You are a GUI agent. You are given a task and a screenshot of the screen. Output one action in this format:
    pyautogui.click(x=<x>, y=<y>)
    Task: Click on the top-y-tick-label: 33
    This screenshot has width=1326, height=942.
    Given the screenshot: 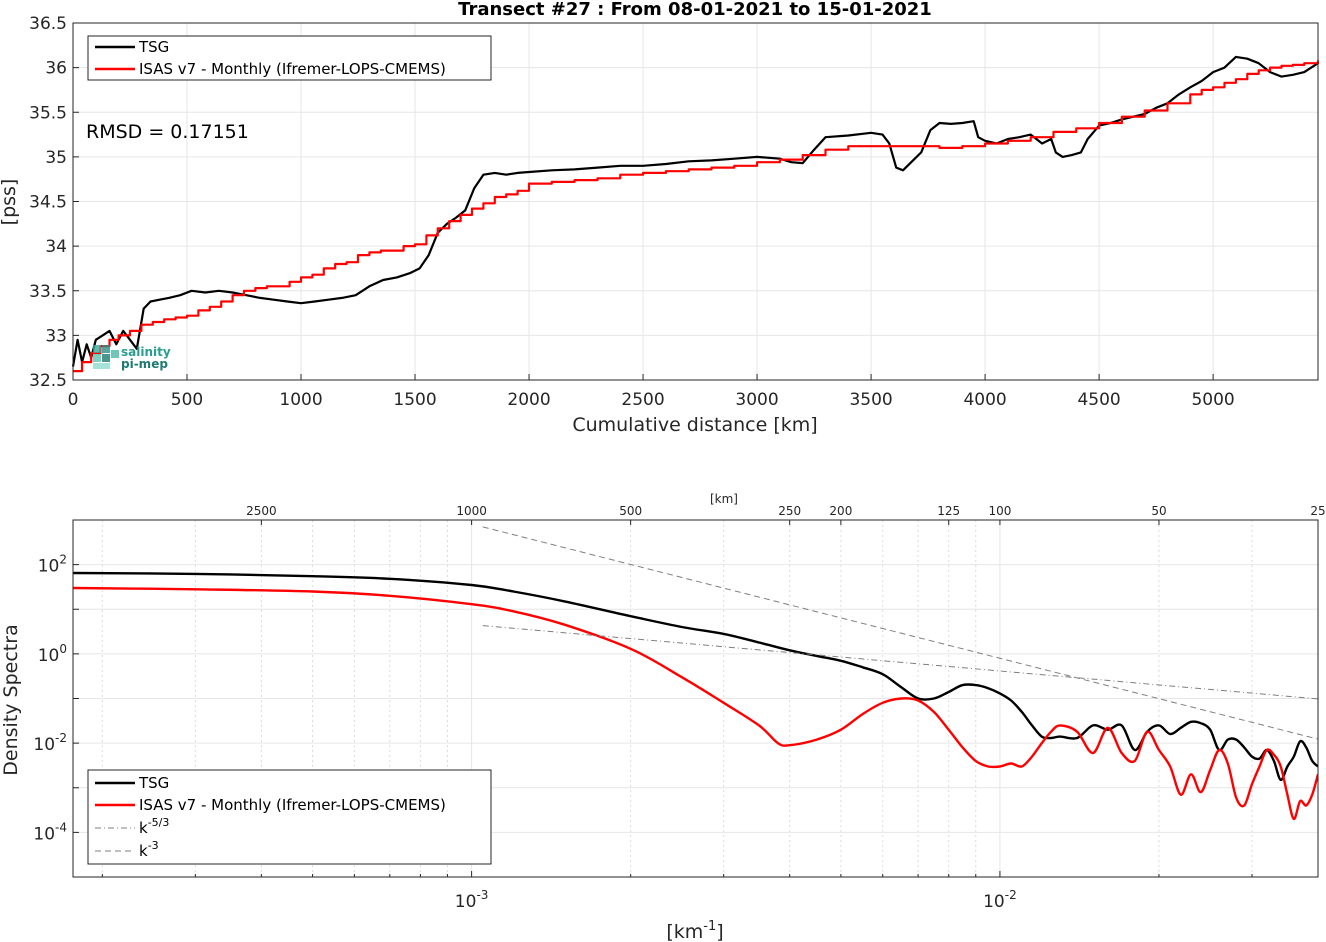 What is the action you would take?
    pyautogui.click(x=56, y=336)
    